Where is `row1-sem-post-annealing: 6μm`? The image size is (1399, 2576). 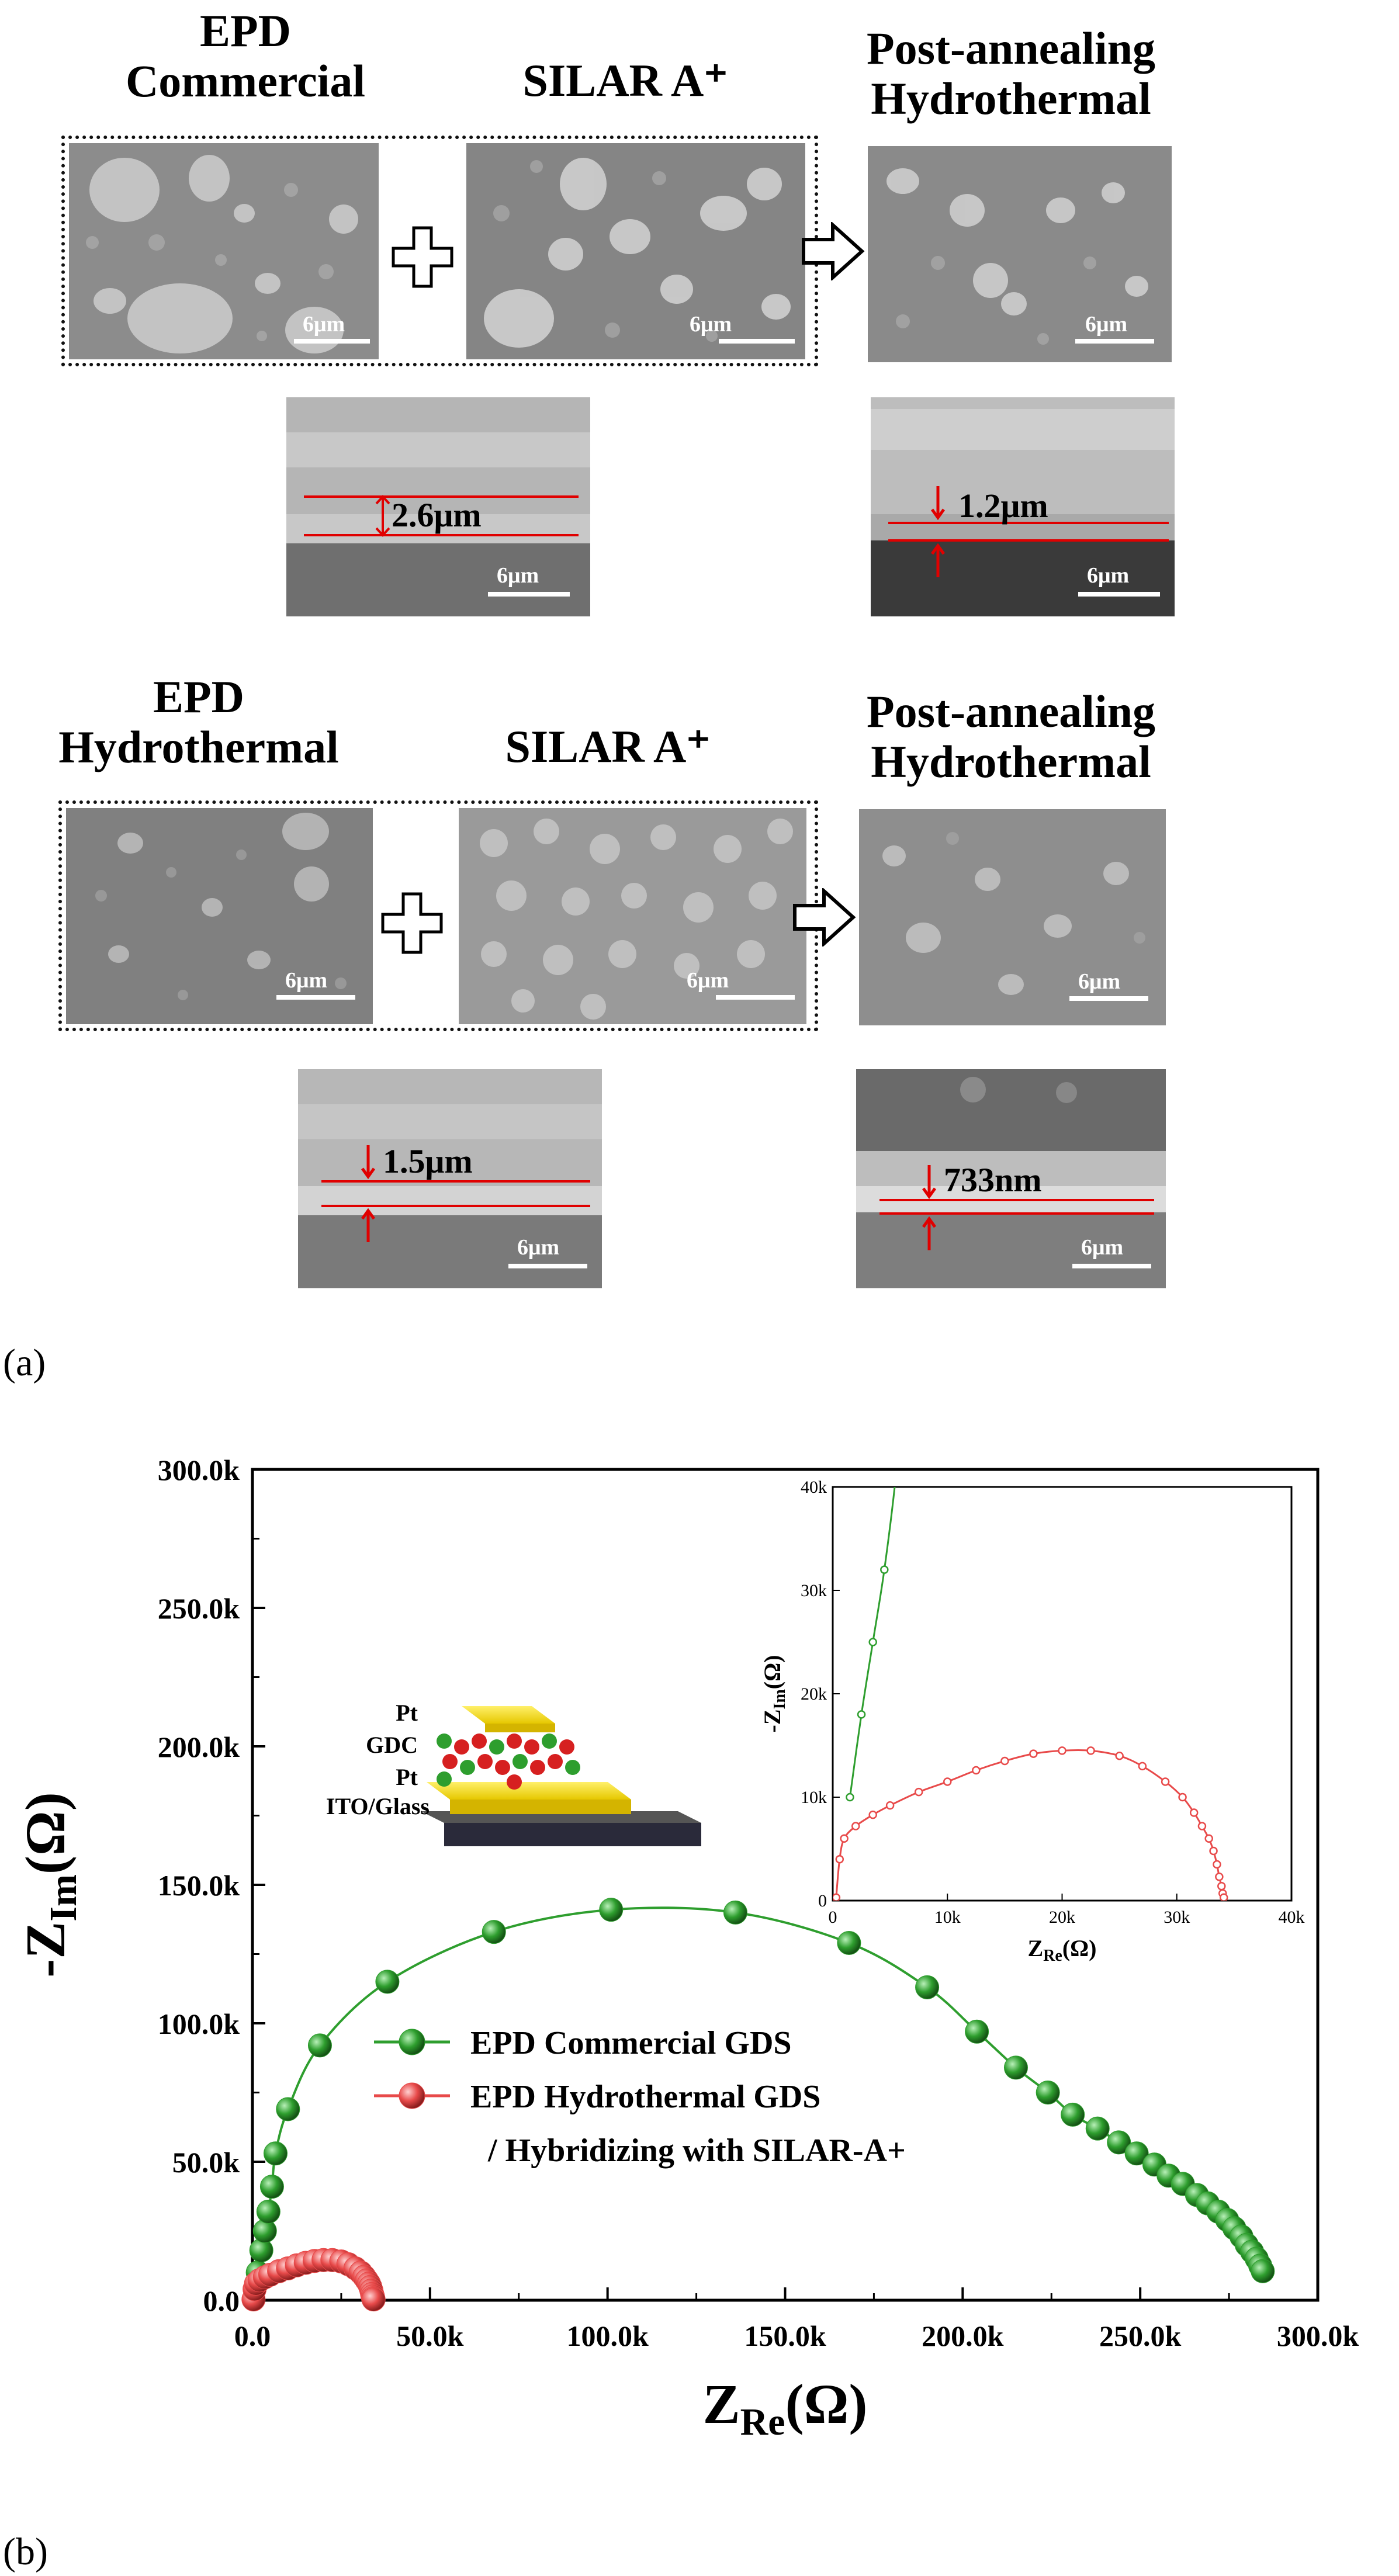 row1-sem-post-annealing: 6μm is located at coordinates (1020, 254).